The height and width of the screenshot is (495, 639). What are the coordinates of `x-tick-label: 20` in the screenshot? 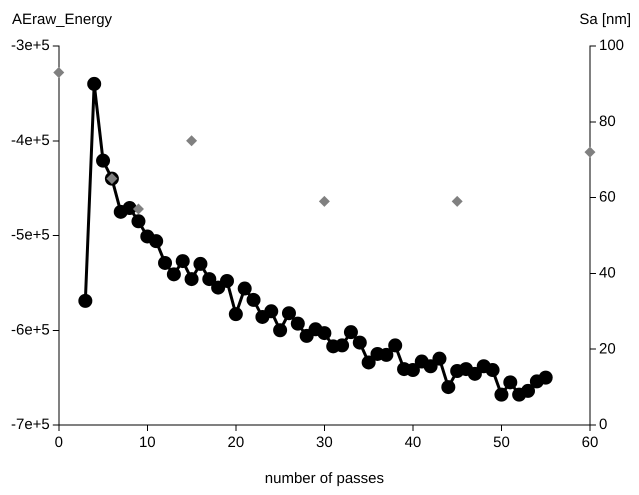 It's located at (236, 443).